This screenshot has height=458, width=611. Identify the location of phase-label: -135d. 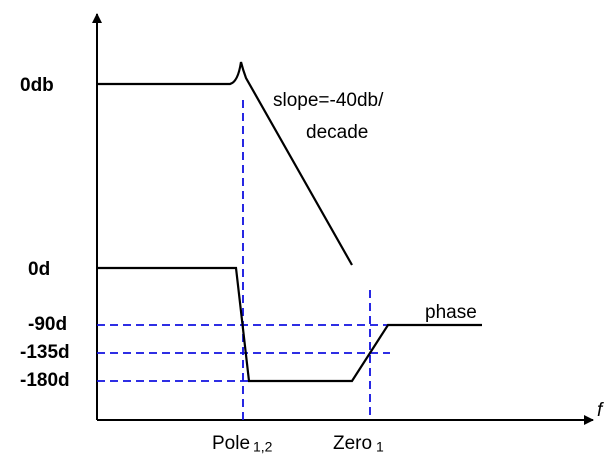
(45, 352).